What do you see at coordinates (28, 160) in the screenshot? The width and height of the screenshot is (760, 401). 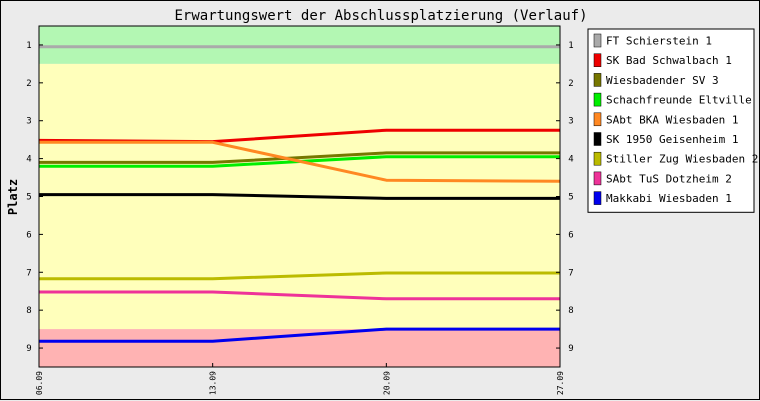 I see `y-tick-label-left: 4` at bounding box center [28, 160].